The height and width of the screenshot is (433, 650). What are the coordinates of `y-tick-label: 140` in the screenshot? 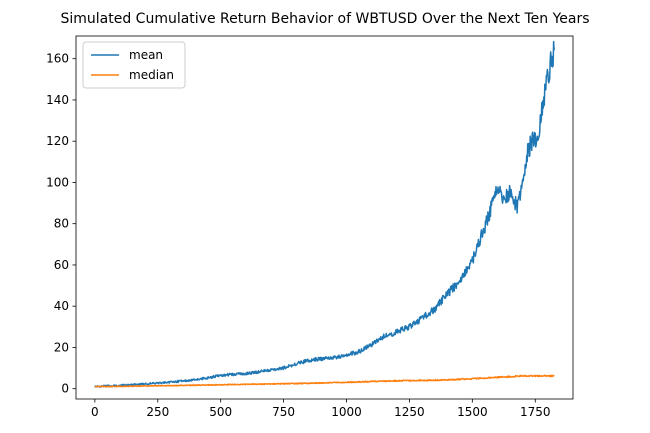 It's located at (57, 100).